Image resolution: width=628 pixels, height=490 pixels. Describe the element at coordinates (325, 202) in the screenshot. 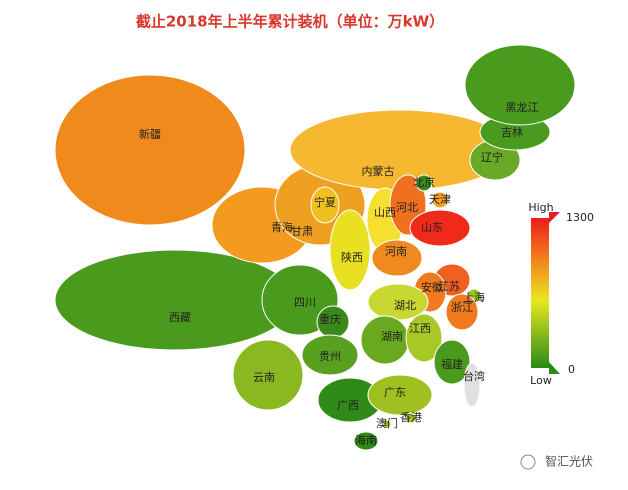

I see `region-label: 宁夏` at that location.